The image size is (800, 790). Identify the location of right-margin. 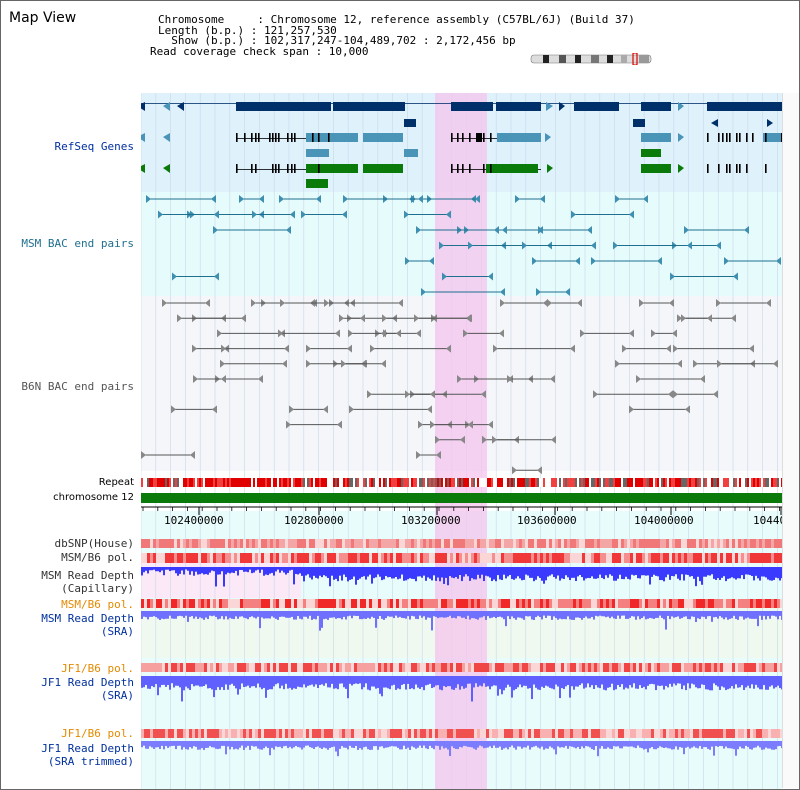
(790, 440).